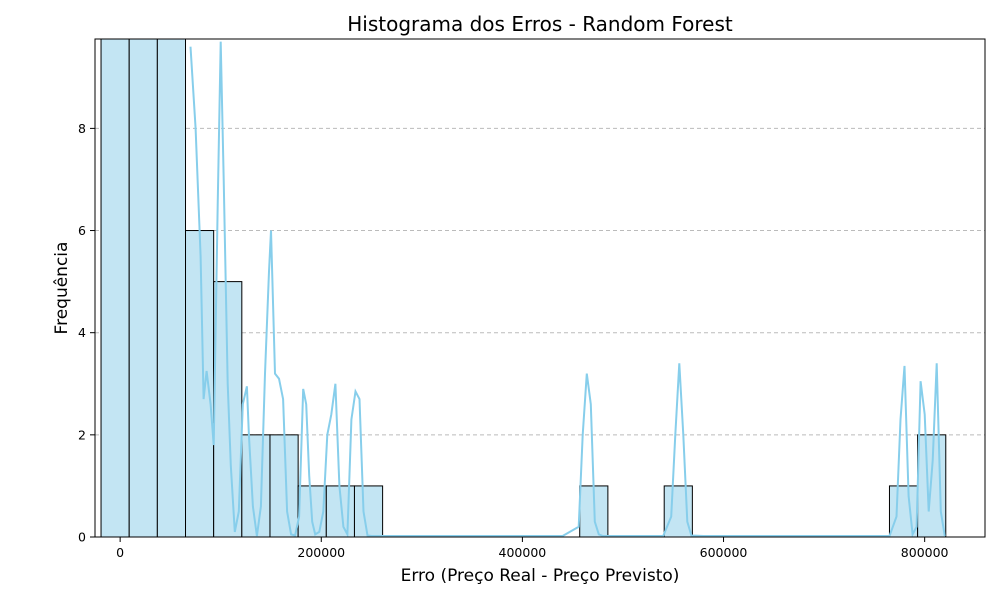 This screenshot has width=1000, height=600. What do you see at coordinates (321, 552) in the screenshot?
I see `x-tick-label: 200000` at bounding box center [321, 552].